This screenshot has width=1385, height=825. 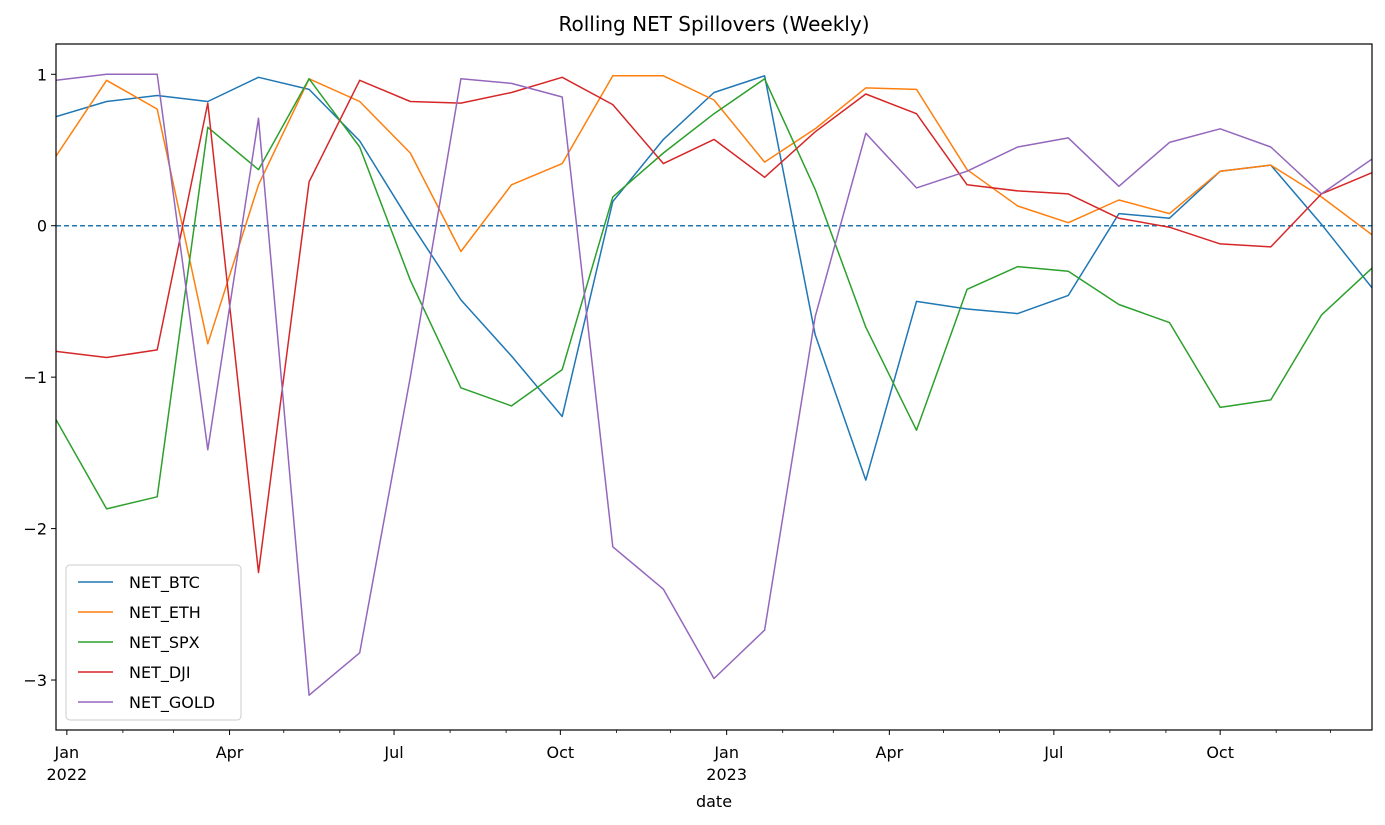 What do you see at coordinates (160, 673) in the screenshot?
I see `legend-label: NET_DJI` at bounding box center [160, 673].